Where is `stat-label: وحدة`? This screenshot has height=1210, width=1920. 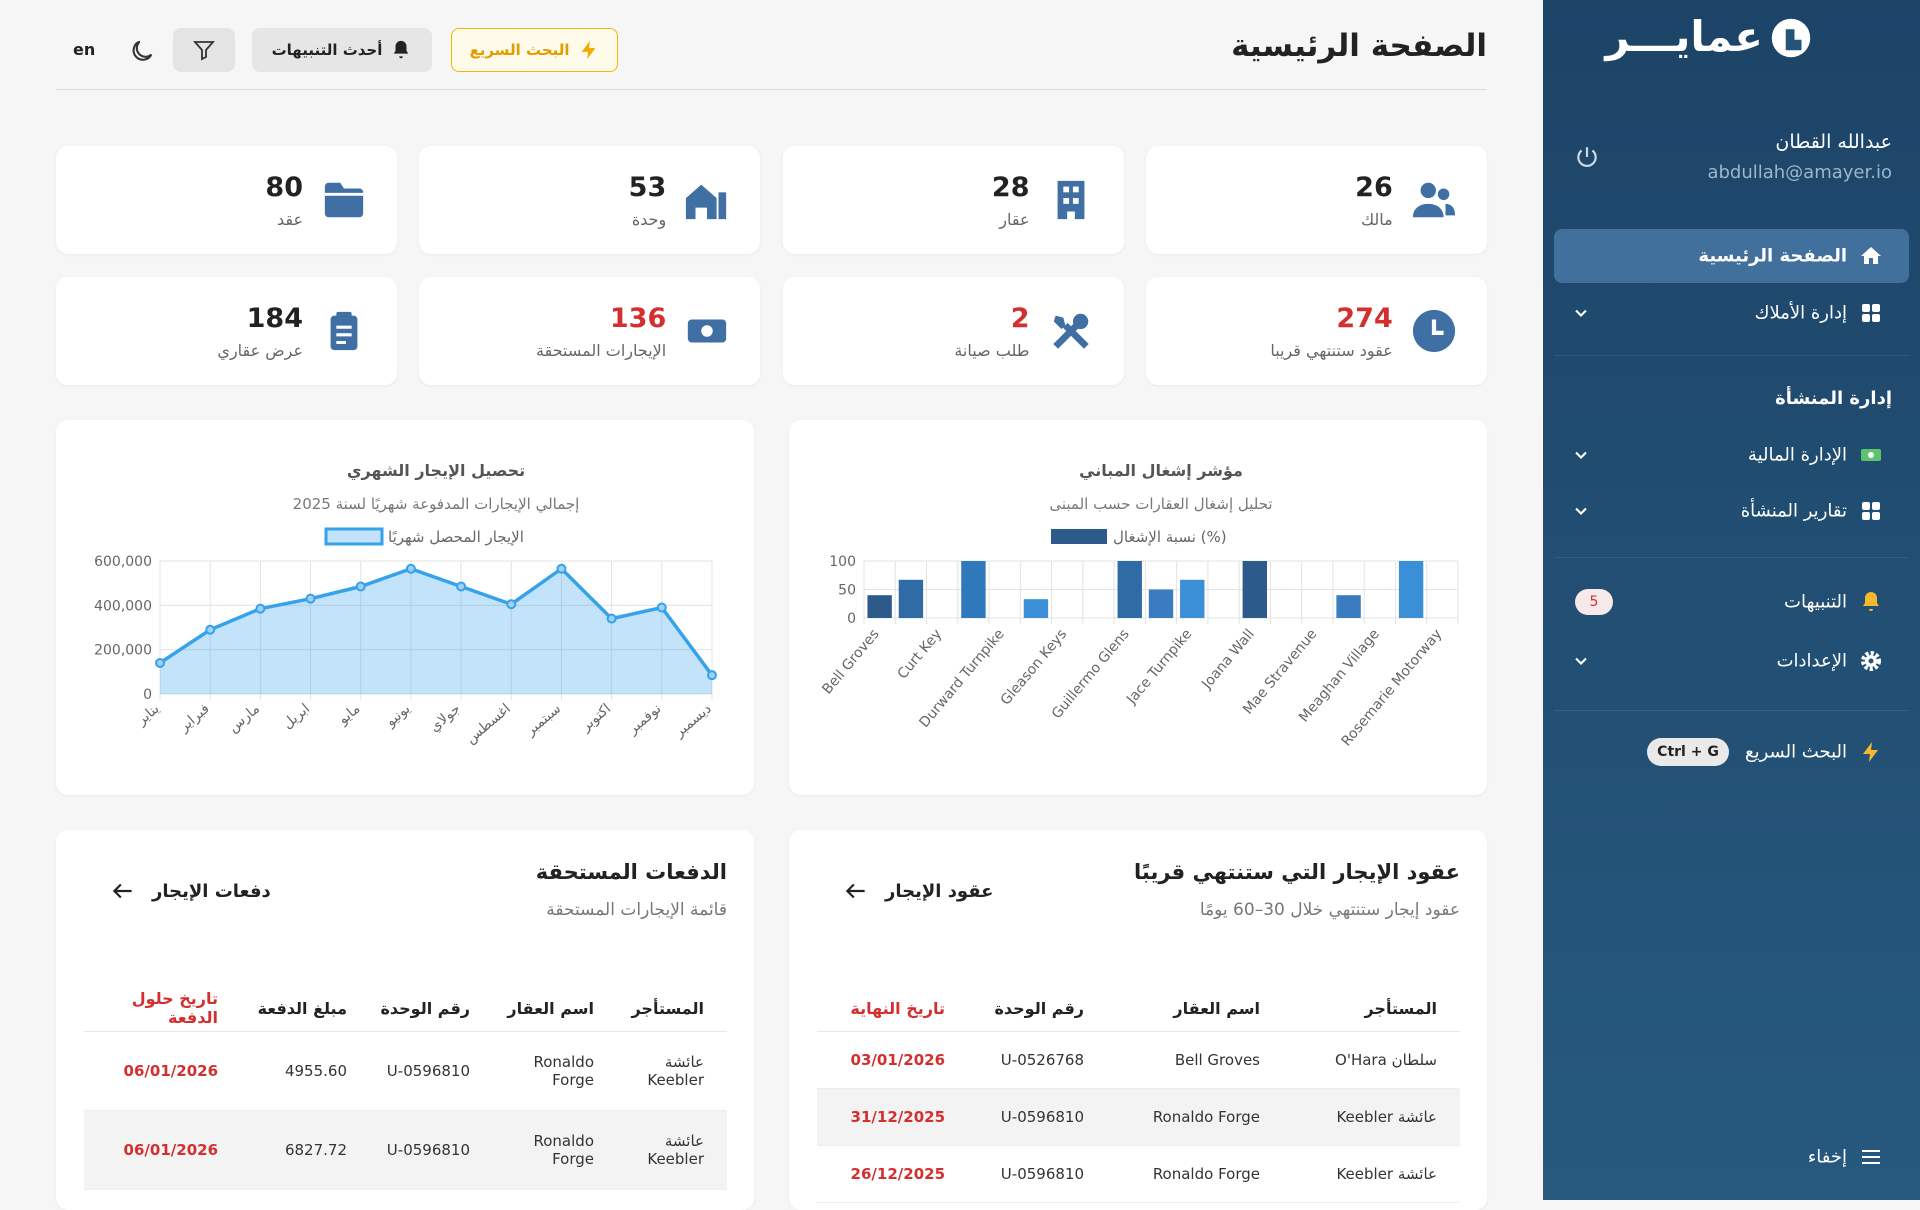
stat-label: وحدة is located at coordinates (649, 219).